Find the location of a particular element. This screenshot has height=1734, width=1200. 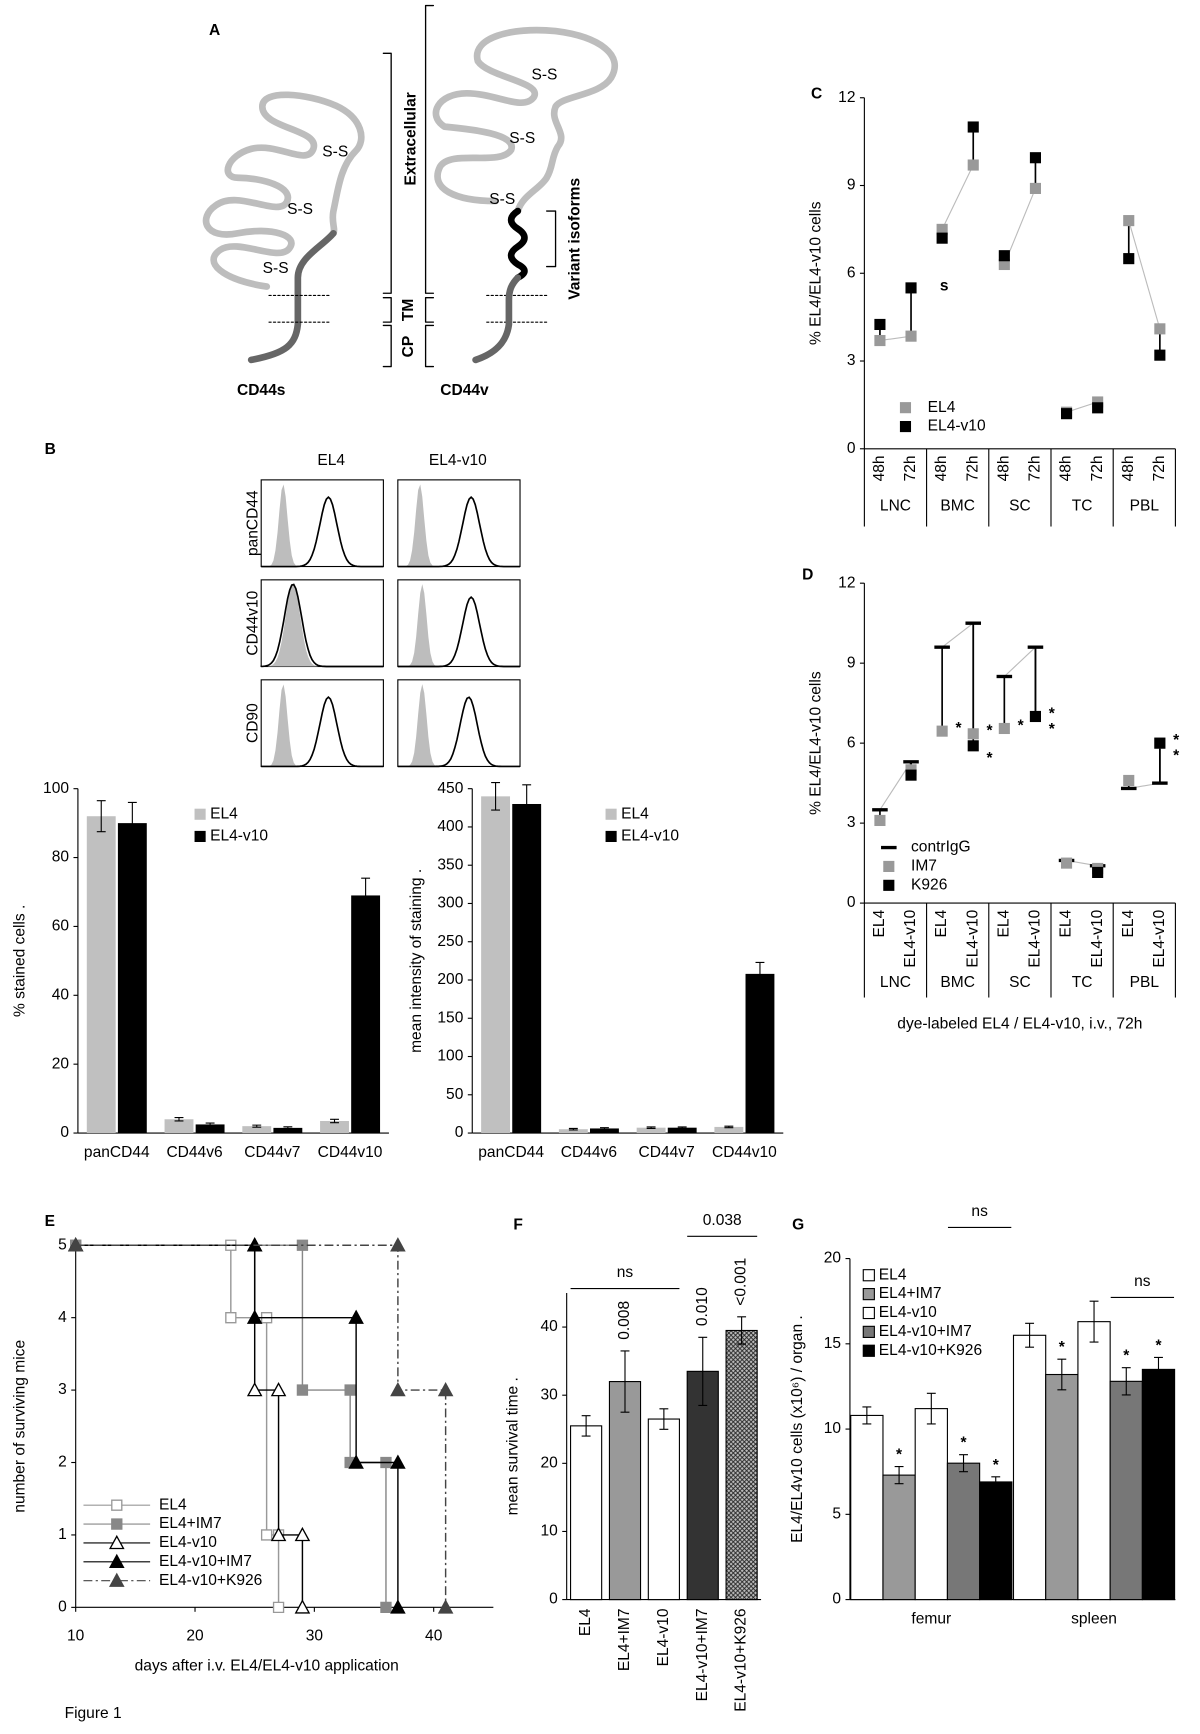

y-tick-label: 80 is located at coordinates (61, 857).